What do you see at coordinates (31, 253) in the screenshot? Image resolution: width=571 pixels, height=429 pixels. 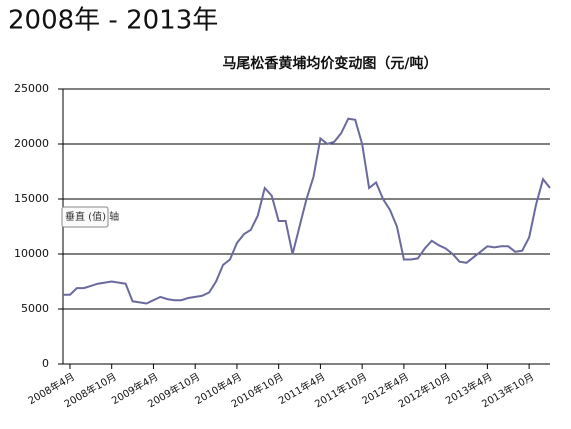 I see `y-tick-label: 10000` at bounding box center [31, 253].